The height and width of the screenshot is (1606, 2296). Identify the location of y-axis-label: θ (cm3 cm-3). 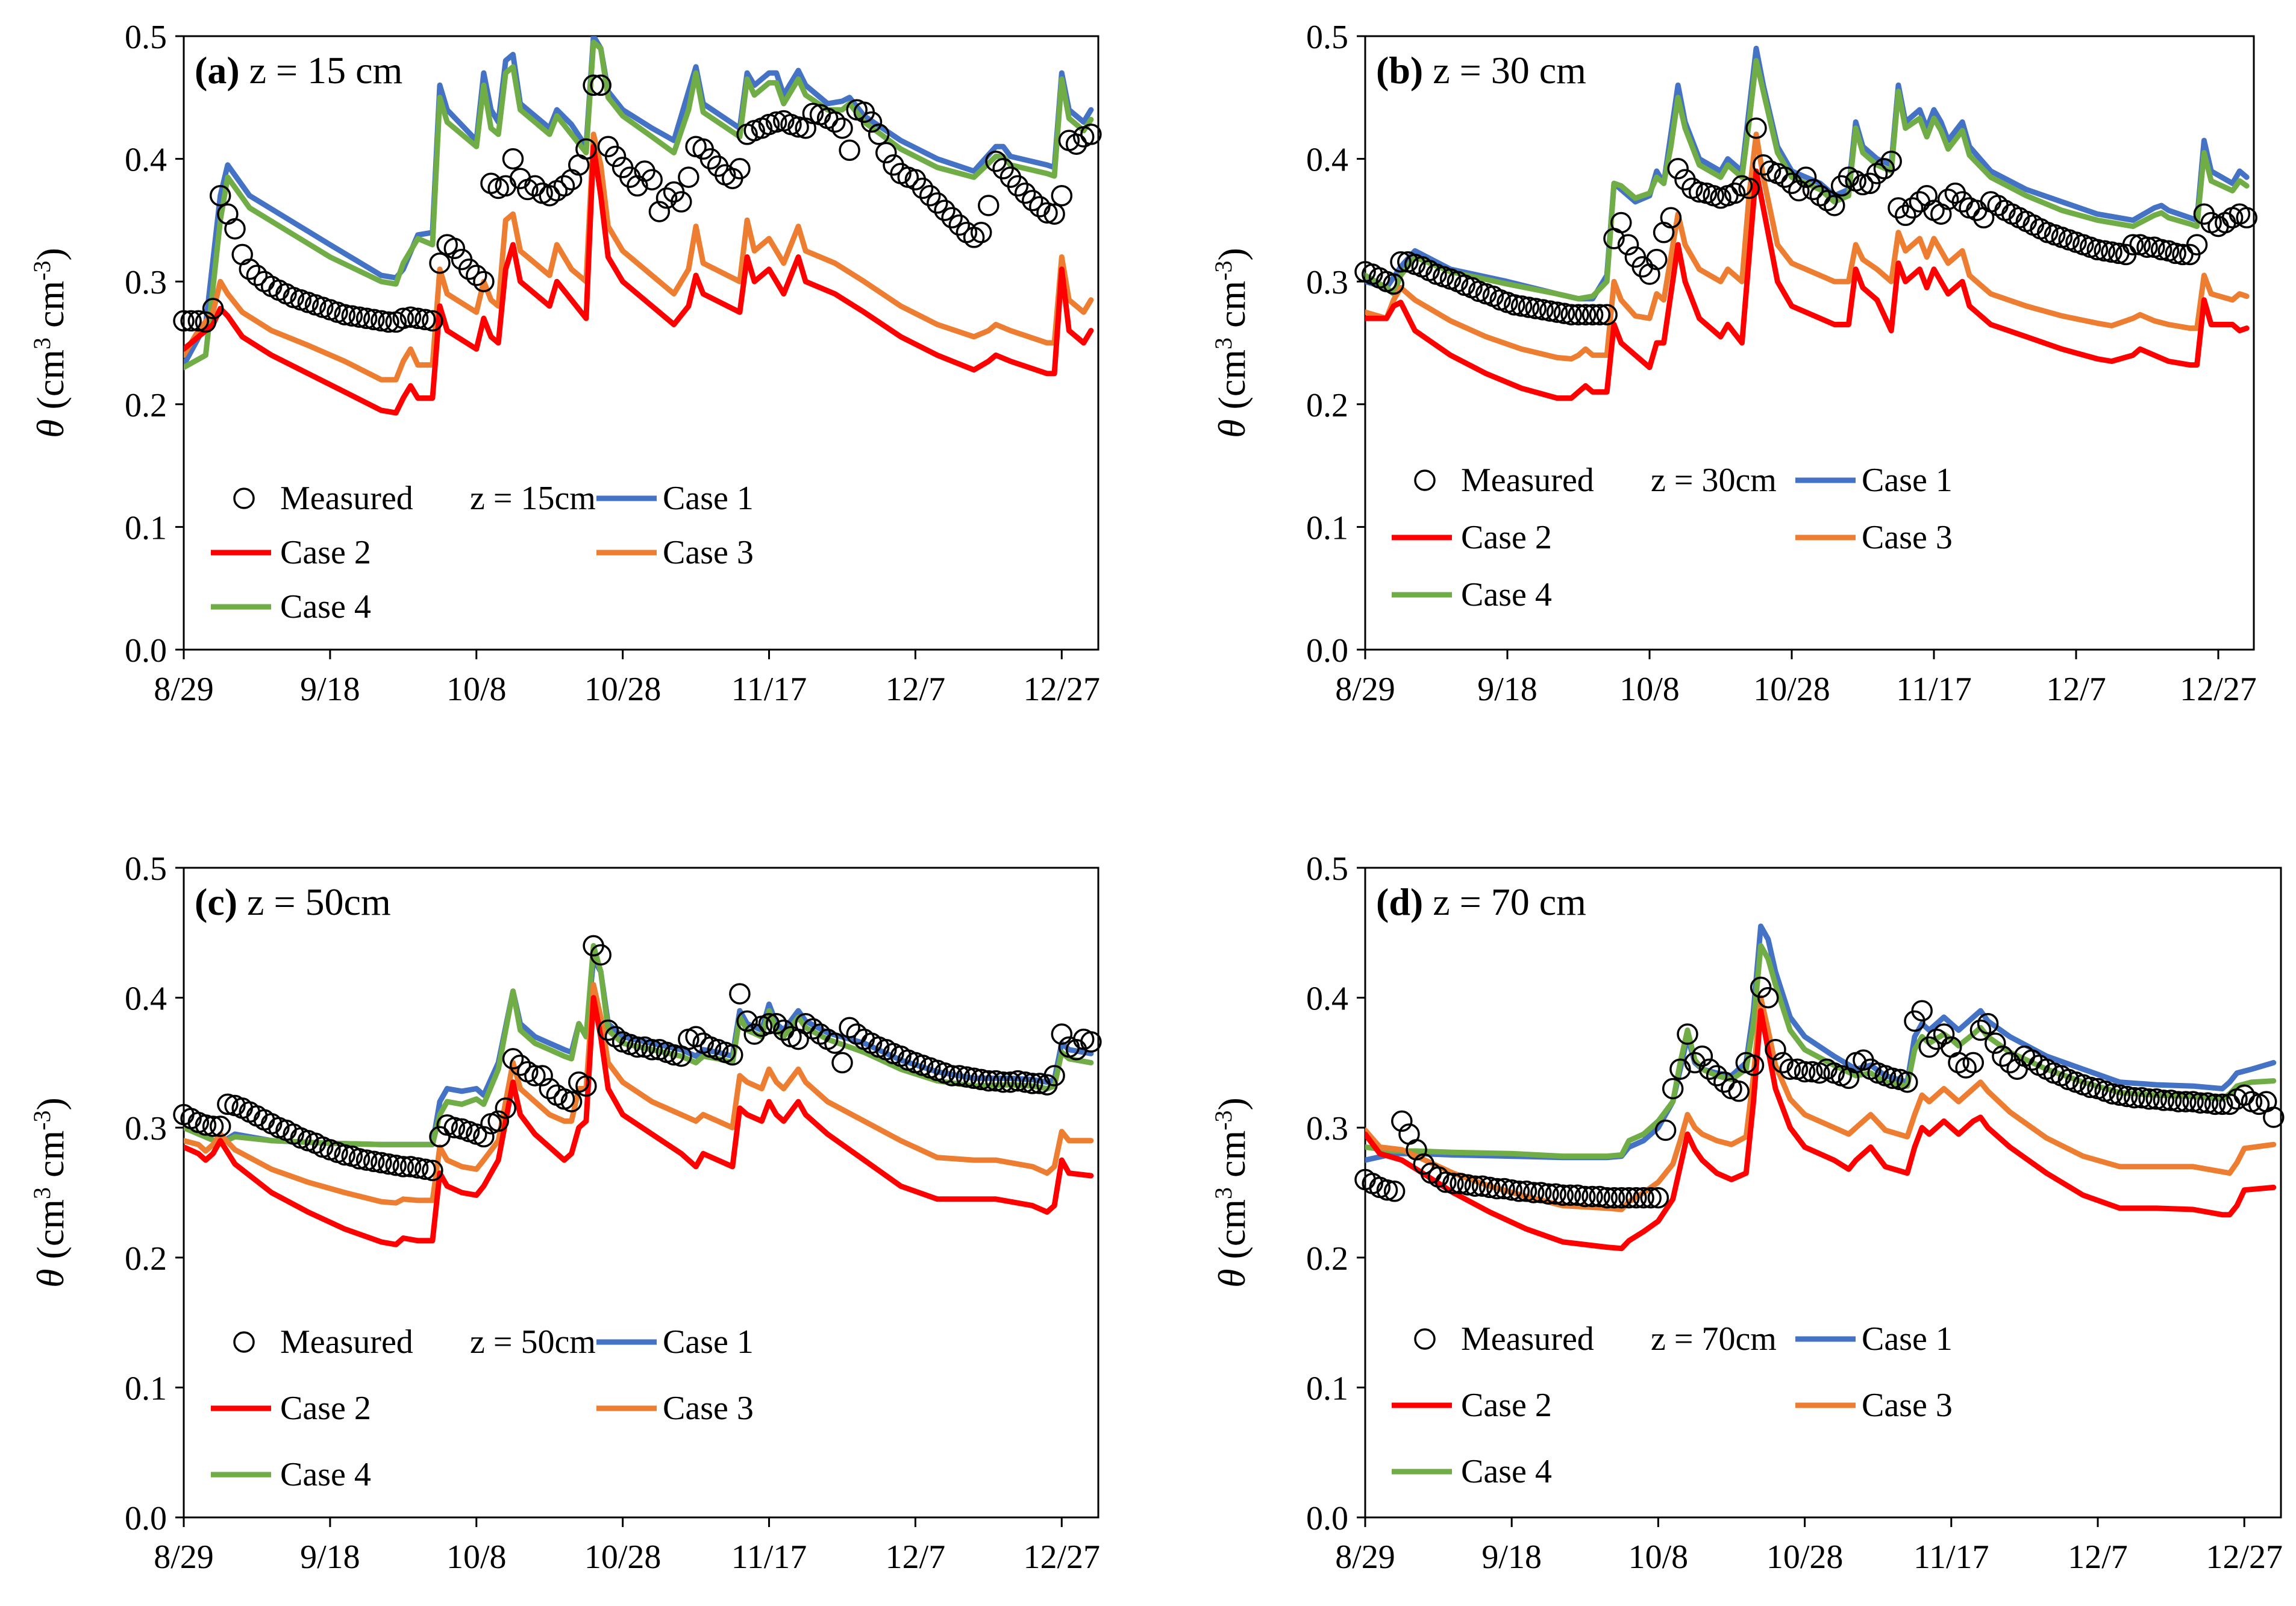
(50, 1192).